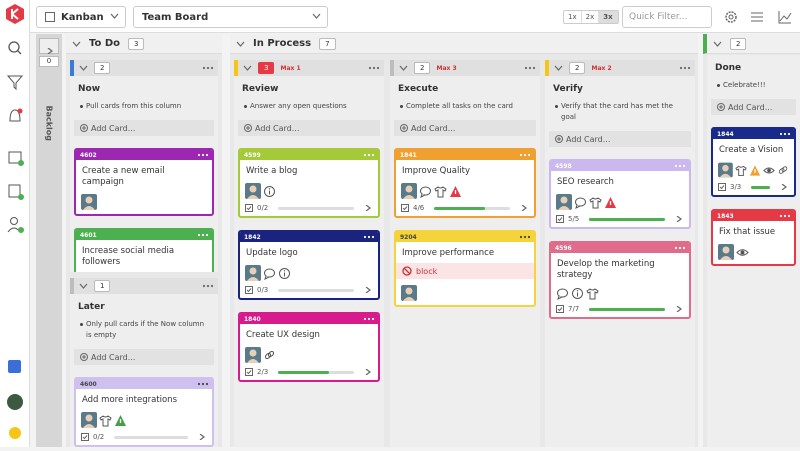 The width and height of the screenshot is (800, 451). What do you see at coordinates (577, 293) in the screenshot?
I see `info-icon` at bounding box center [577, 293].